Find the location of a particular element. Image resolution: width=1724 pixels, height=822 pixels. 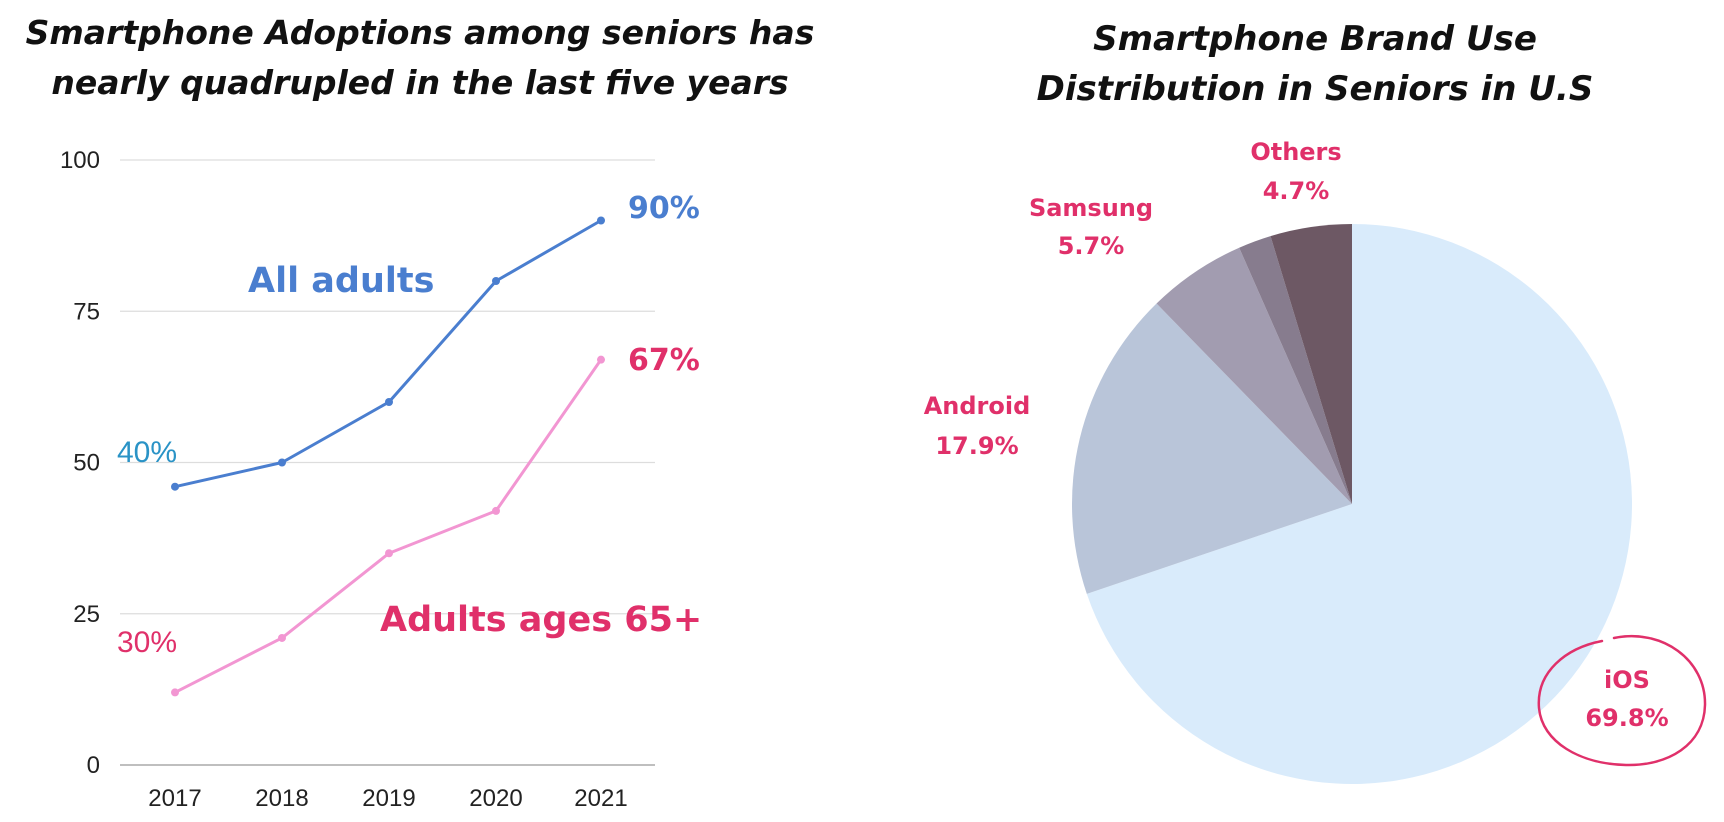

pie-chart-title-line-2: Distribution in Seniors in U.S is located at coordinates (1315, 89).